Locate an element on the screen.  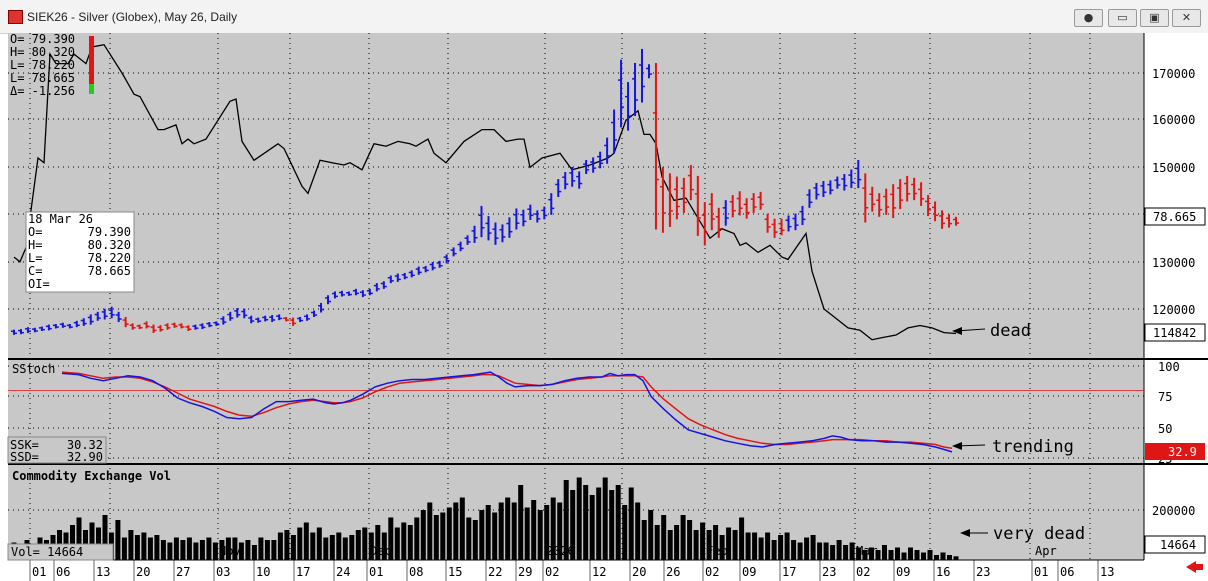
volume-readout: Vol= 14664 is located at coordinates (47, 552).